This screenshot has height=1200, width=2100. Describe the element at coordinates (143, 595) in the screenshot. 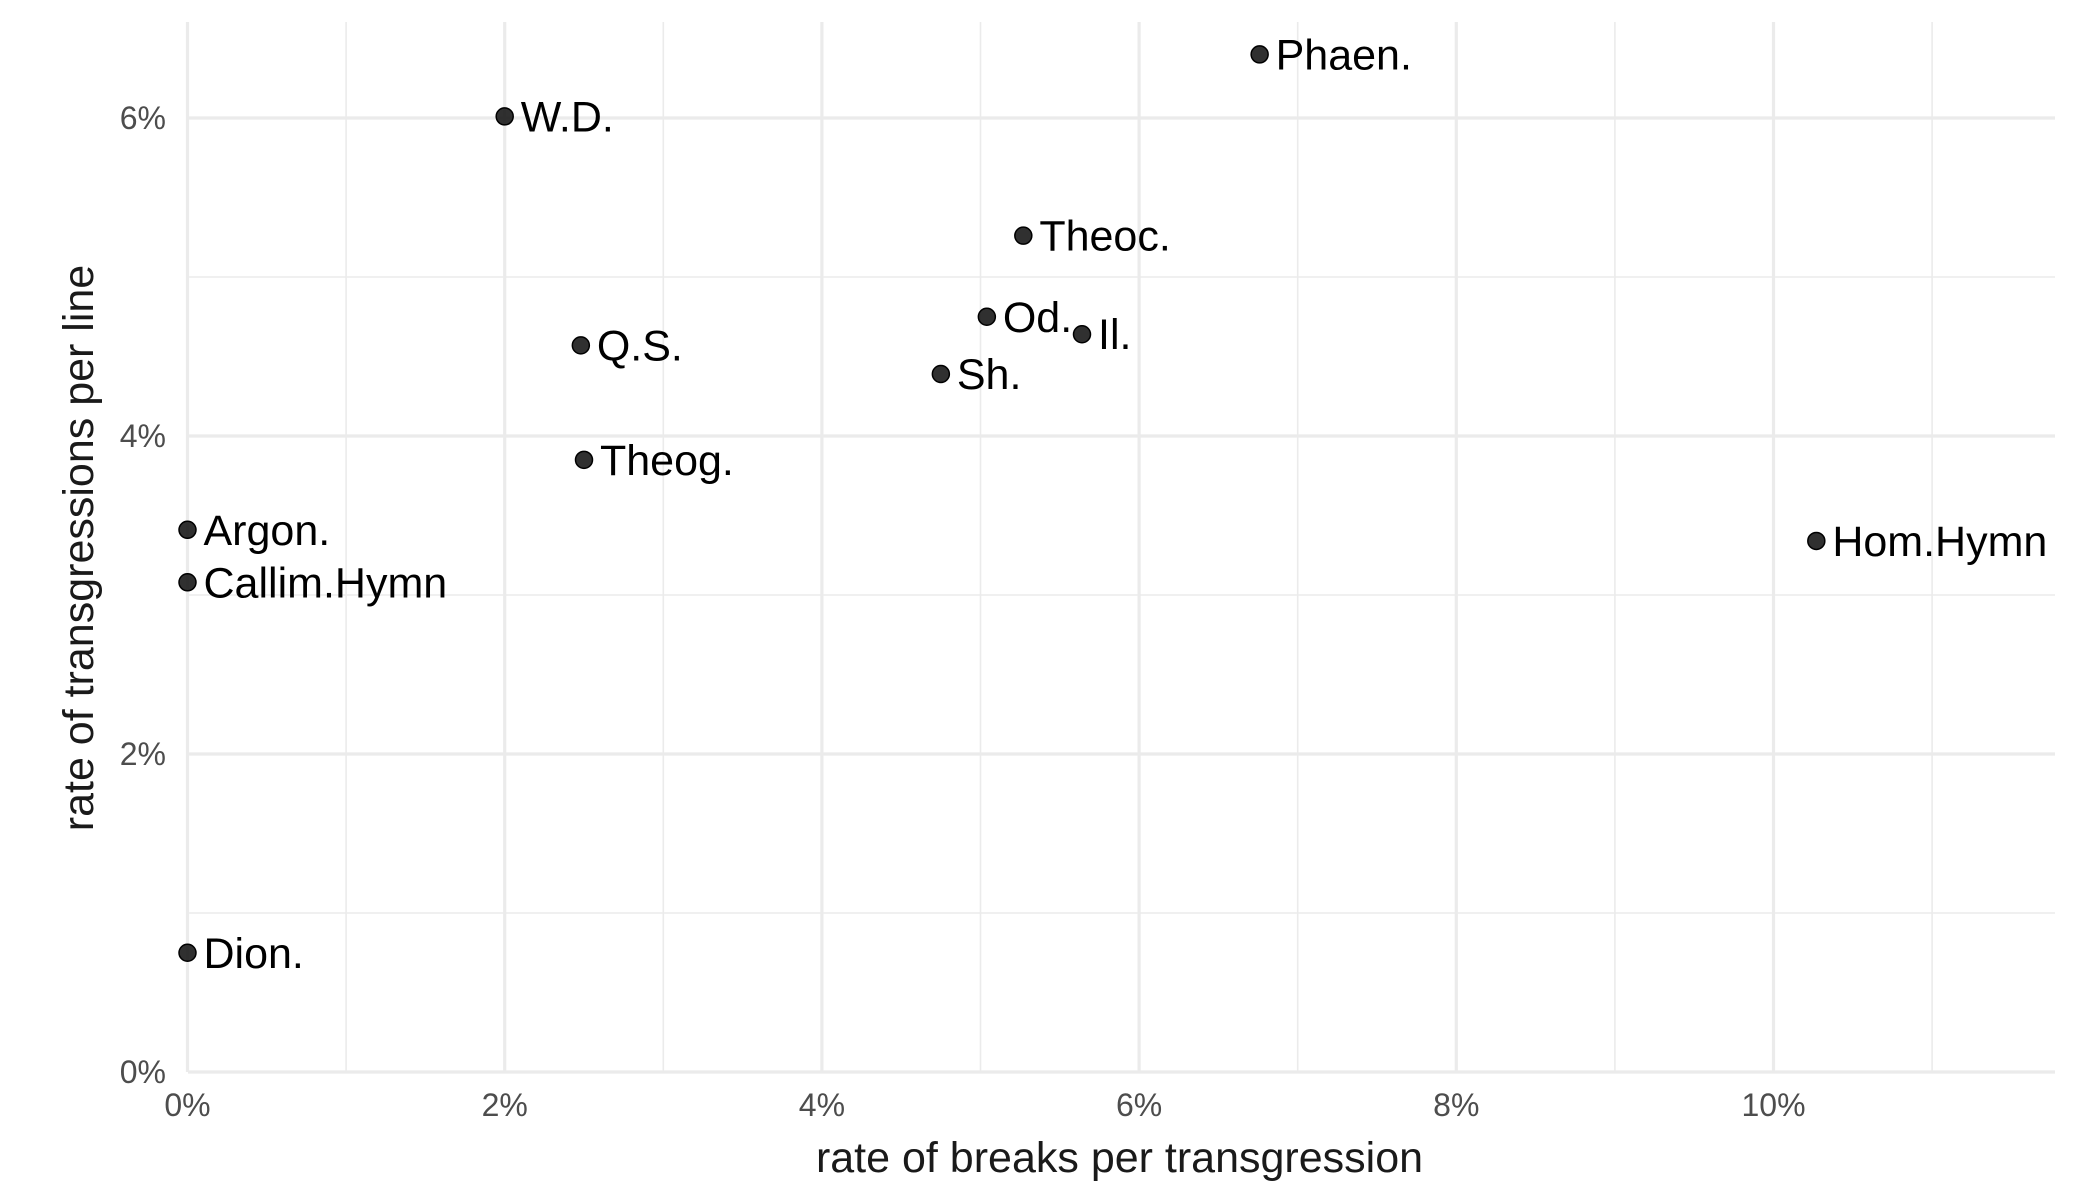

I see `y-axis-tick-labels: 0% 2% 4% 6%` at that location.